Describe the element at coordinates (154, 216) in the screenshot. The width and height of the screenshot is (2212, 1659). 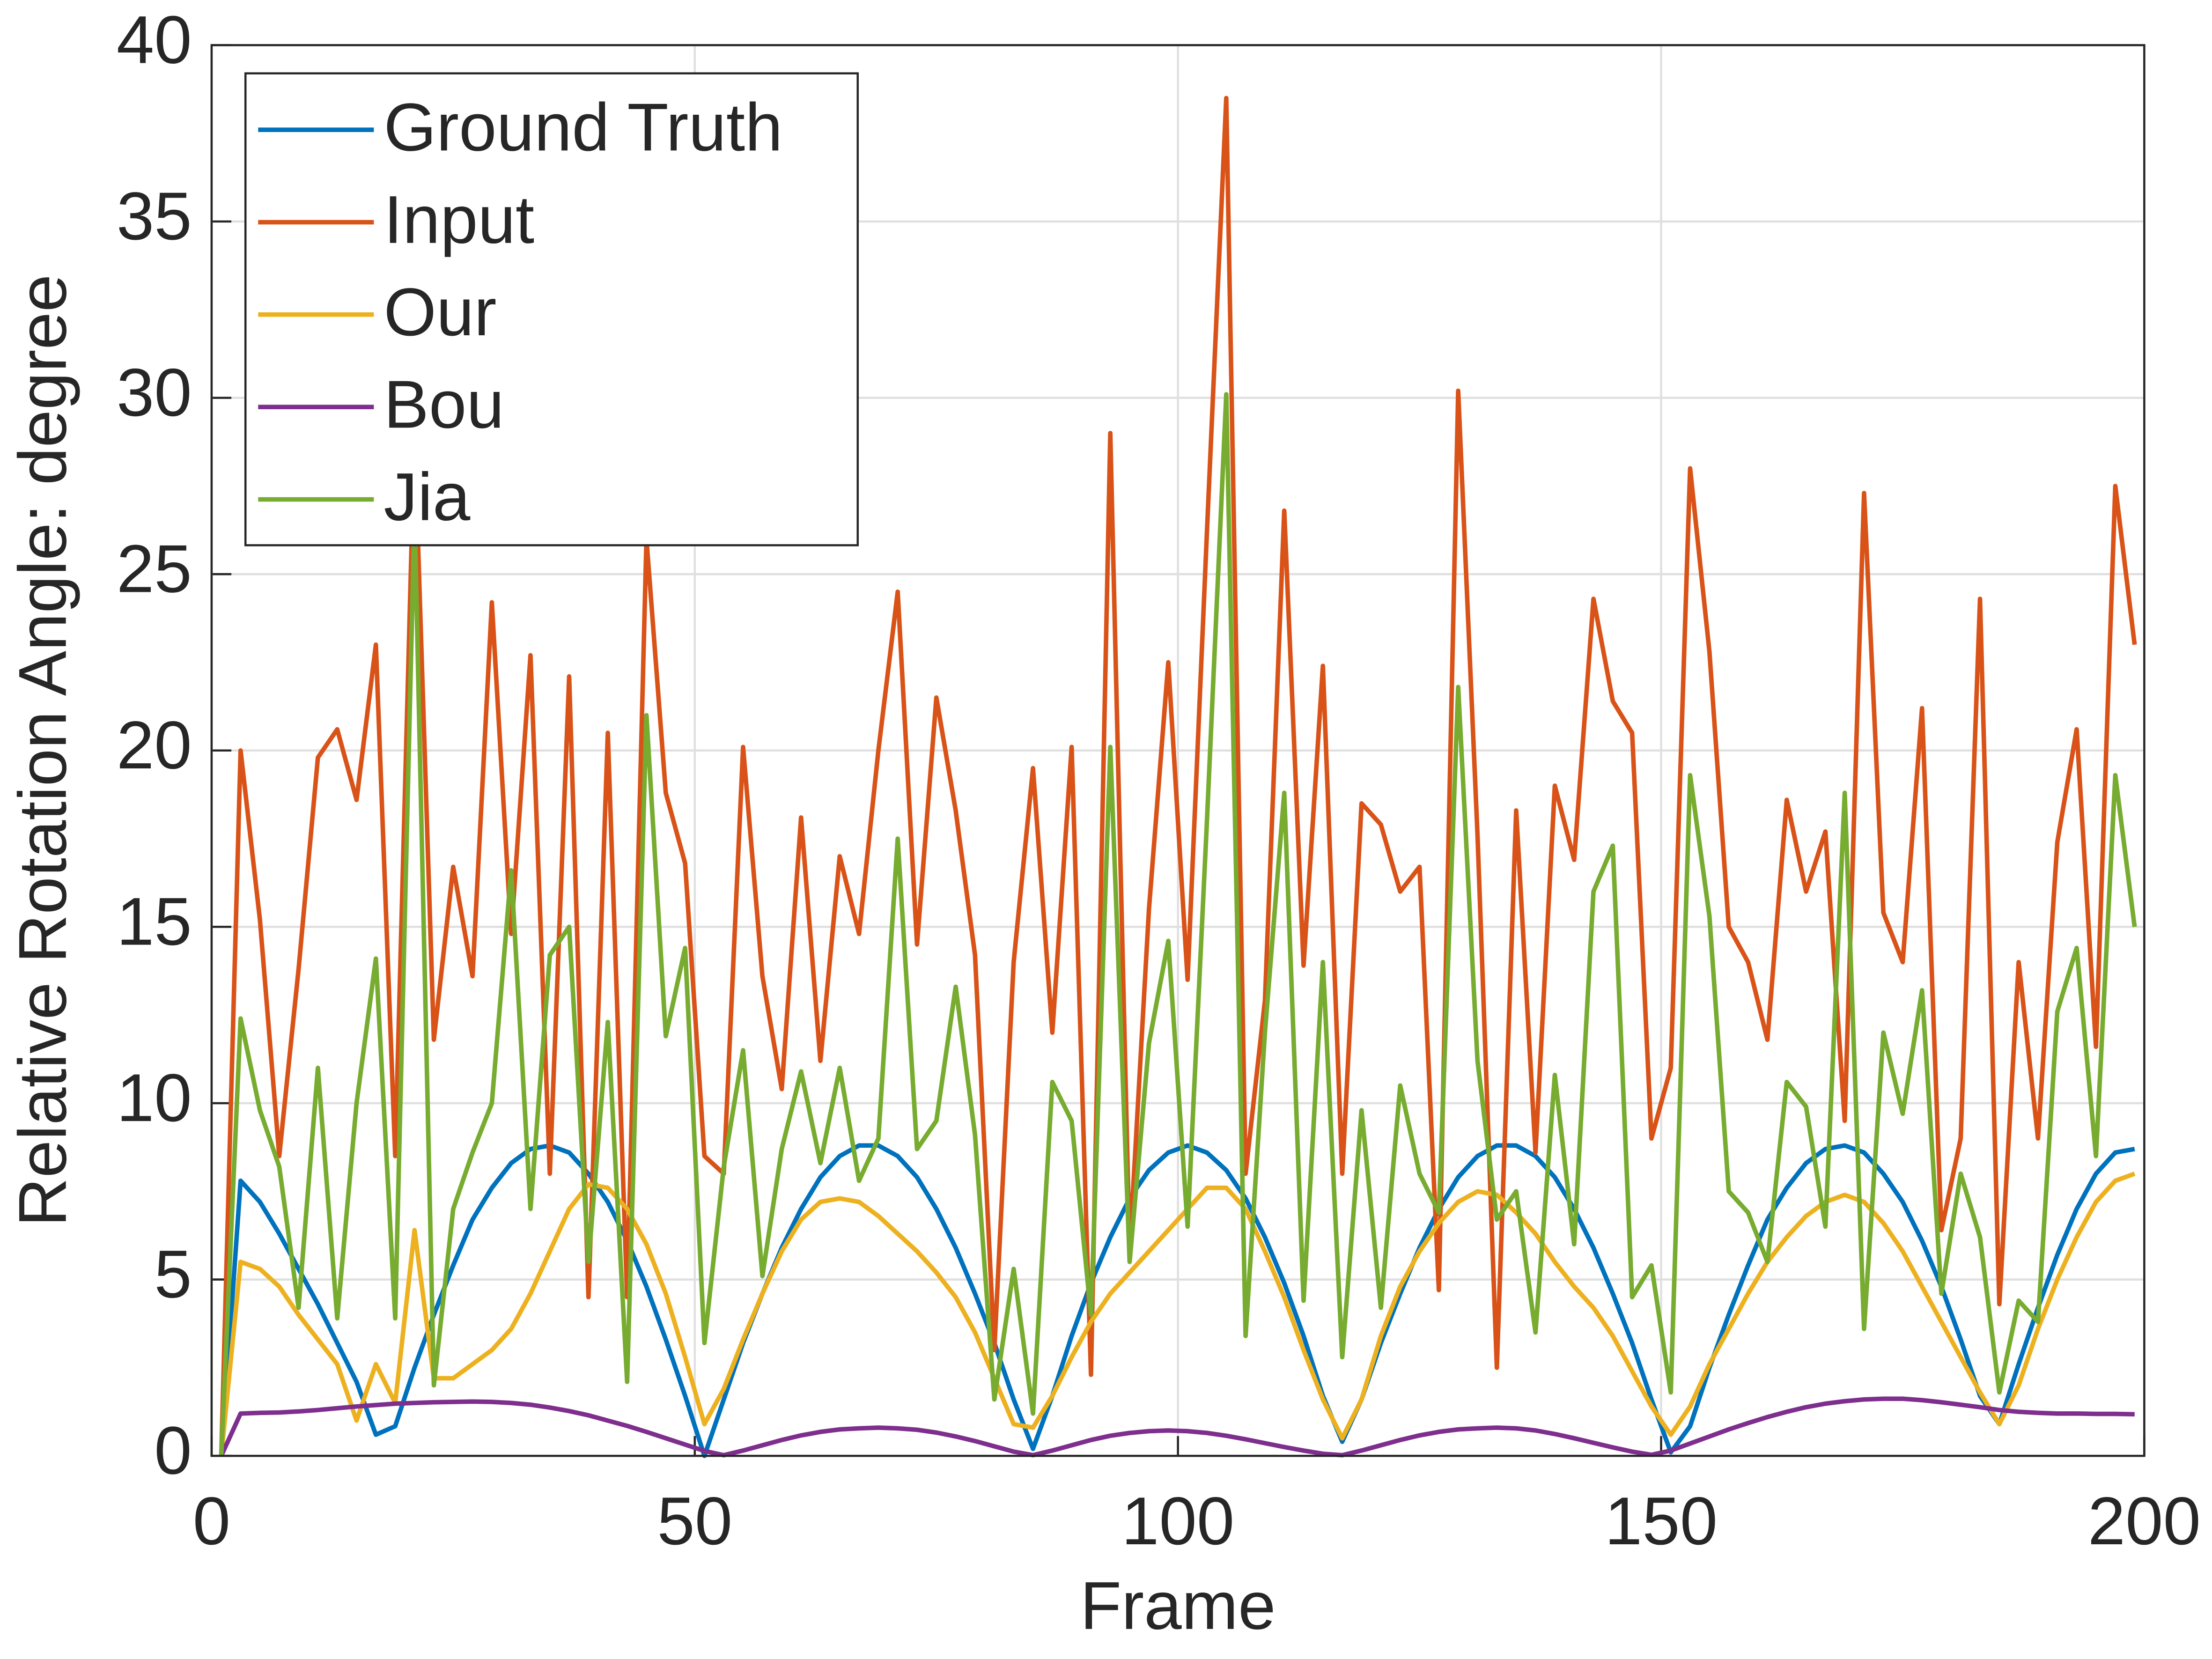
I see `y-tick-label: 35` at that location.